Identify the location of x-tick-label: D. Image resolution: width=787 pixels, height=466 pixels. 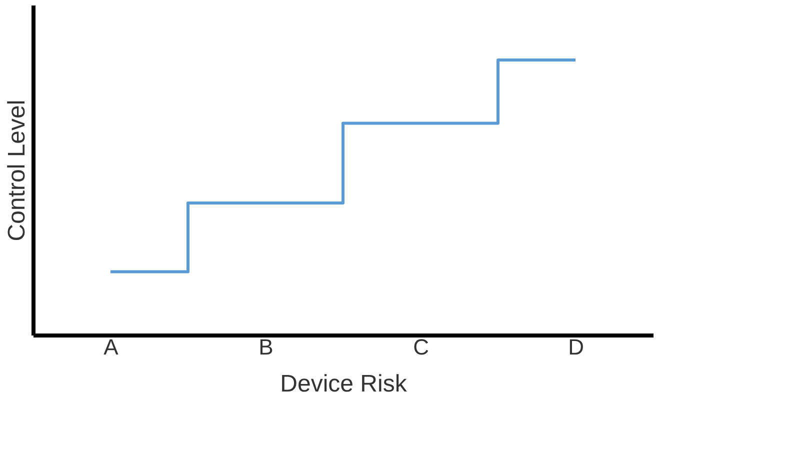
(576, 347).